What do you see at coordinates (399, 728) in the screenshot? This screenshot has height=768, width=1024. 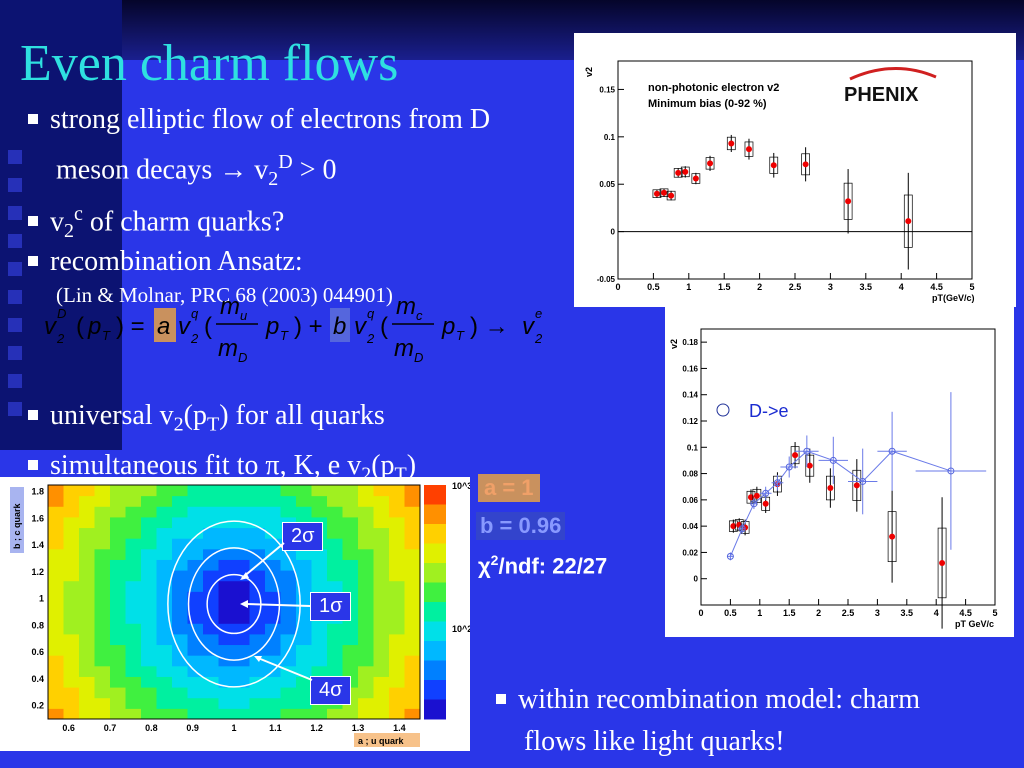 I see `x-tick-label: 1.4` at bounding box center [399, 728].